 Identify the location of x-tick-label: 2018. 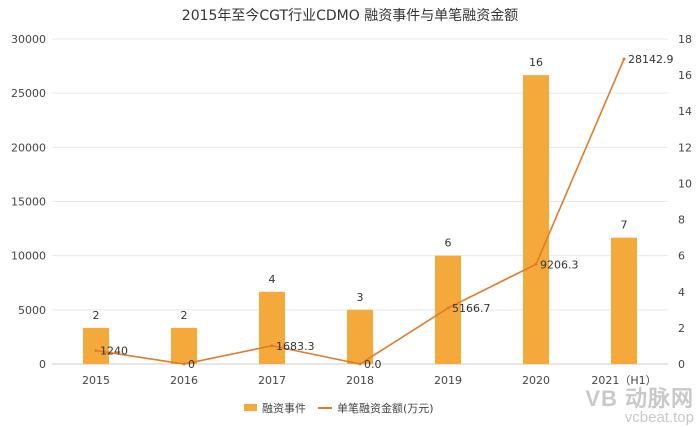
(360, 380).